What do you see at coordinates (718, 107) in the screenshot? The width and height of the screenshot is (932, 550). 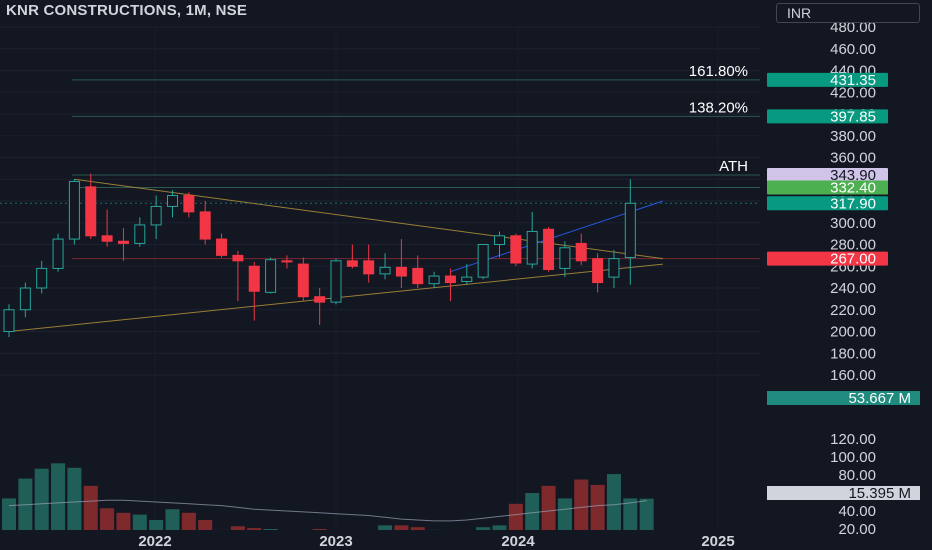 I see `level-label: 138.20%` at bounding box center [718, 107].